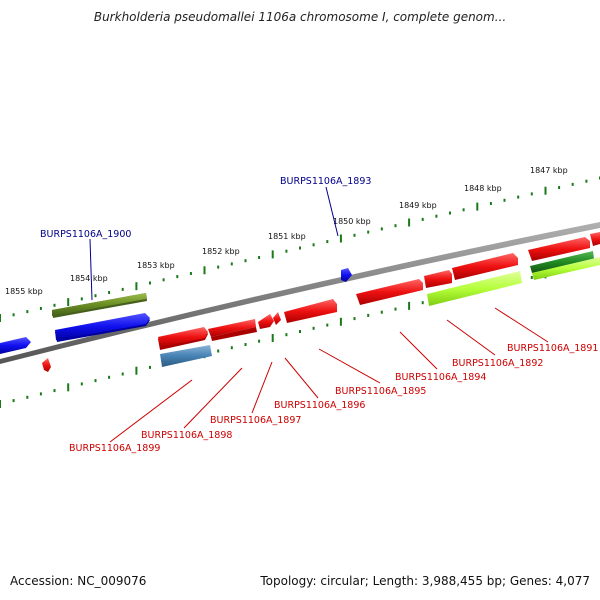  Describe the element at coordinates (24, 291) in the screenshot. I see `scale-label-1855: 1855 kbp` at that location.